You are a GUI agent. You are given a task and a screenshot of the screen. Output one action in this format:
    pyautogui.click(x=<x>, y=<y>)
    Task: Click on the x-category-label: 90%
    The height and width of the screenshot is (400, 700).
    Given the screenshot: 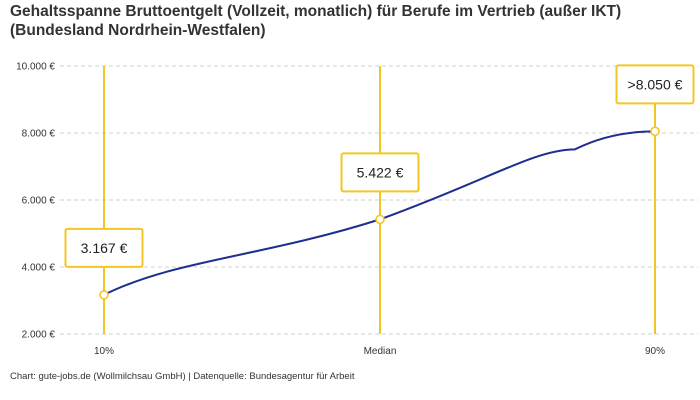 What is the action you would take?
    pyautogui.click(x=655, y=351)
    